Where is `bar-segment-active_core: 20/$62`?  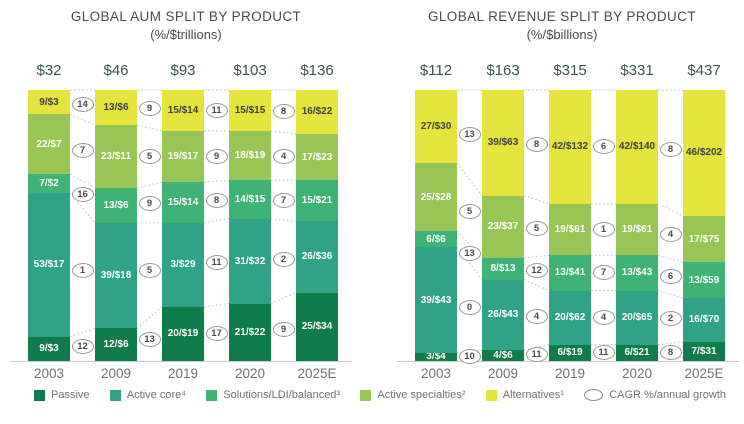
bar-segment-active_core: 20/$62 is located at coordinates (570, 317).